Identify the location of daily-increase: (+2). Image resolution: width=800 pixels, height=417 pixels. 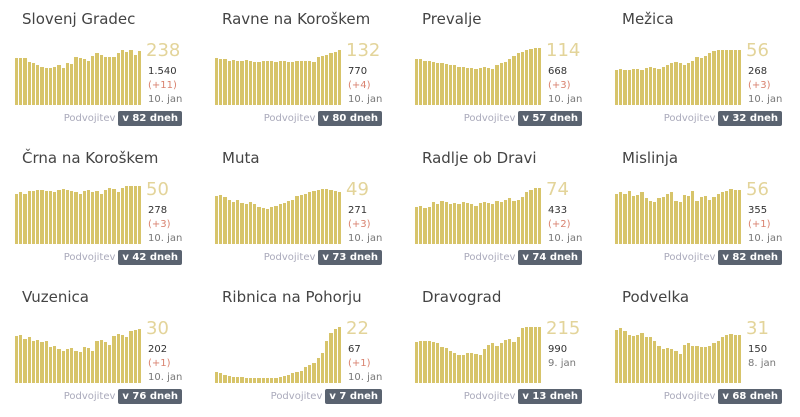
(559, 224).